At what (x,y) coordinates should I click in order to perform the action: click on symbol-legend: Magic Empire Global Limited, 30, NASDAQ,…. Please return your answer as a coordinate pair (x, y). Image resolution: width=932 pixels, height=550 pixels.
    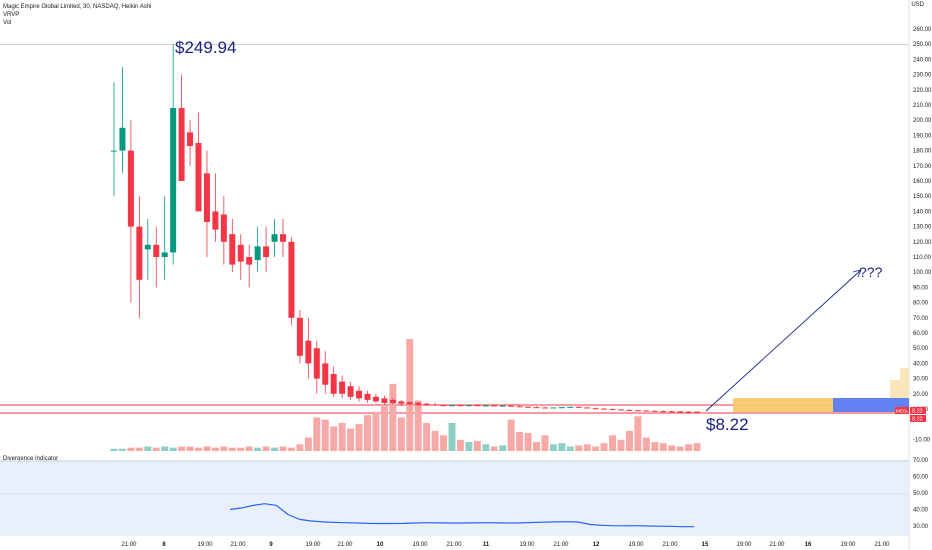
    Looking at the image, I should click on (77, 7).